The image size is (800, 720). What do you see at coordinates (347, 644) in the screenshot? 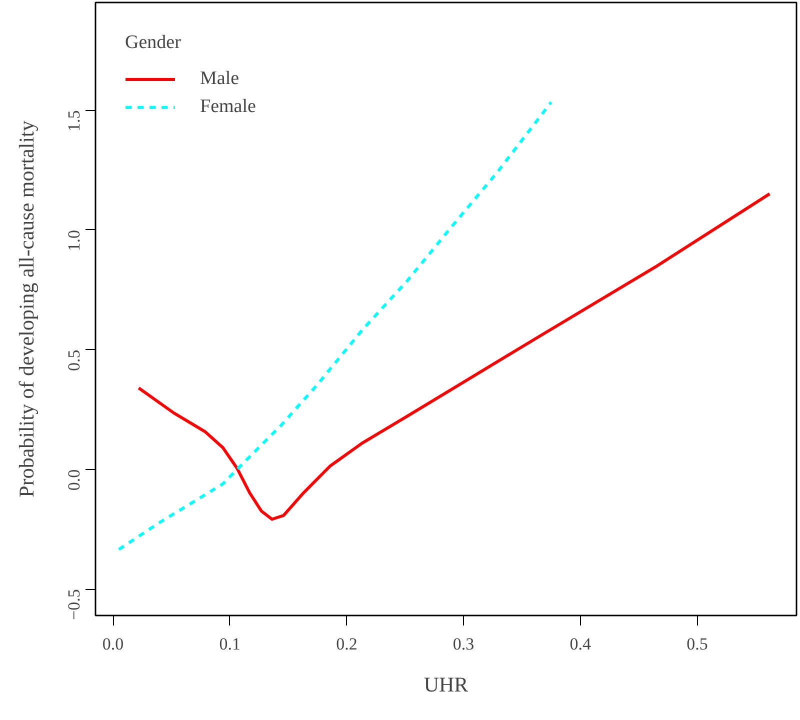
I see `x-tick-label: 0.2` at bounding box center [347, 644].